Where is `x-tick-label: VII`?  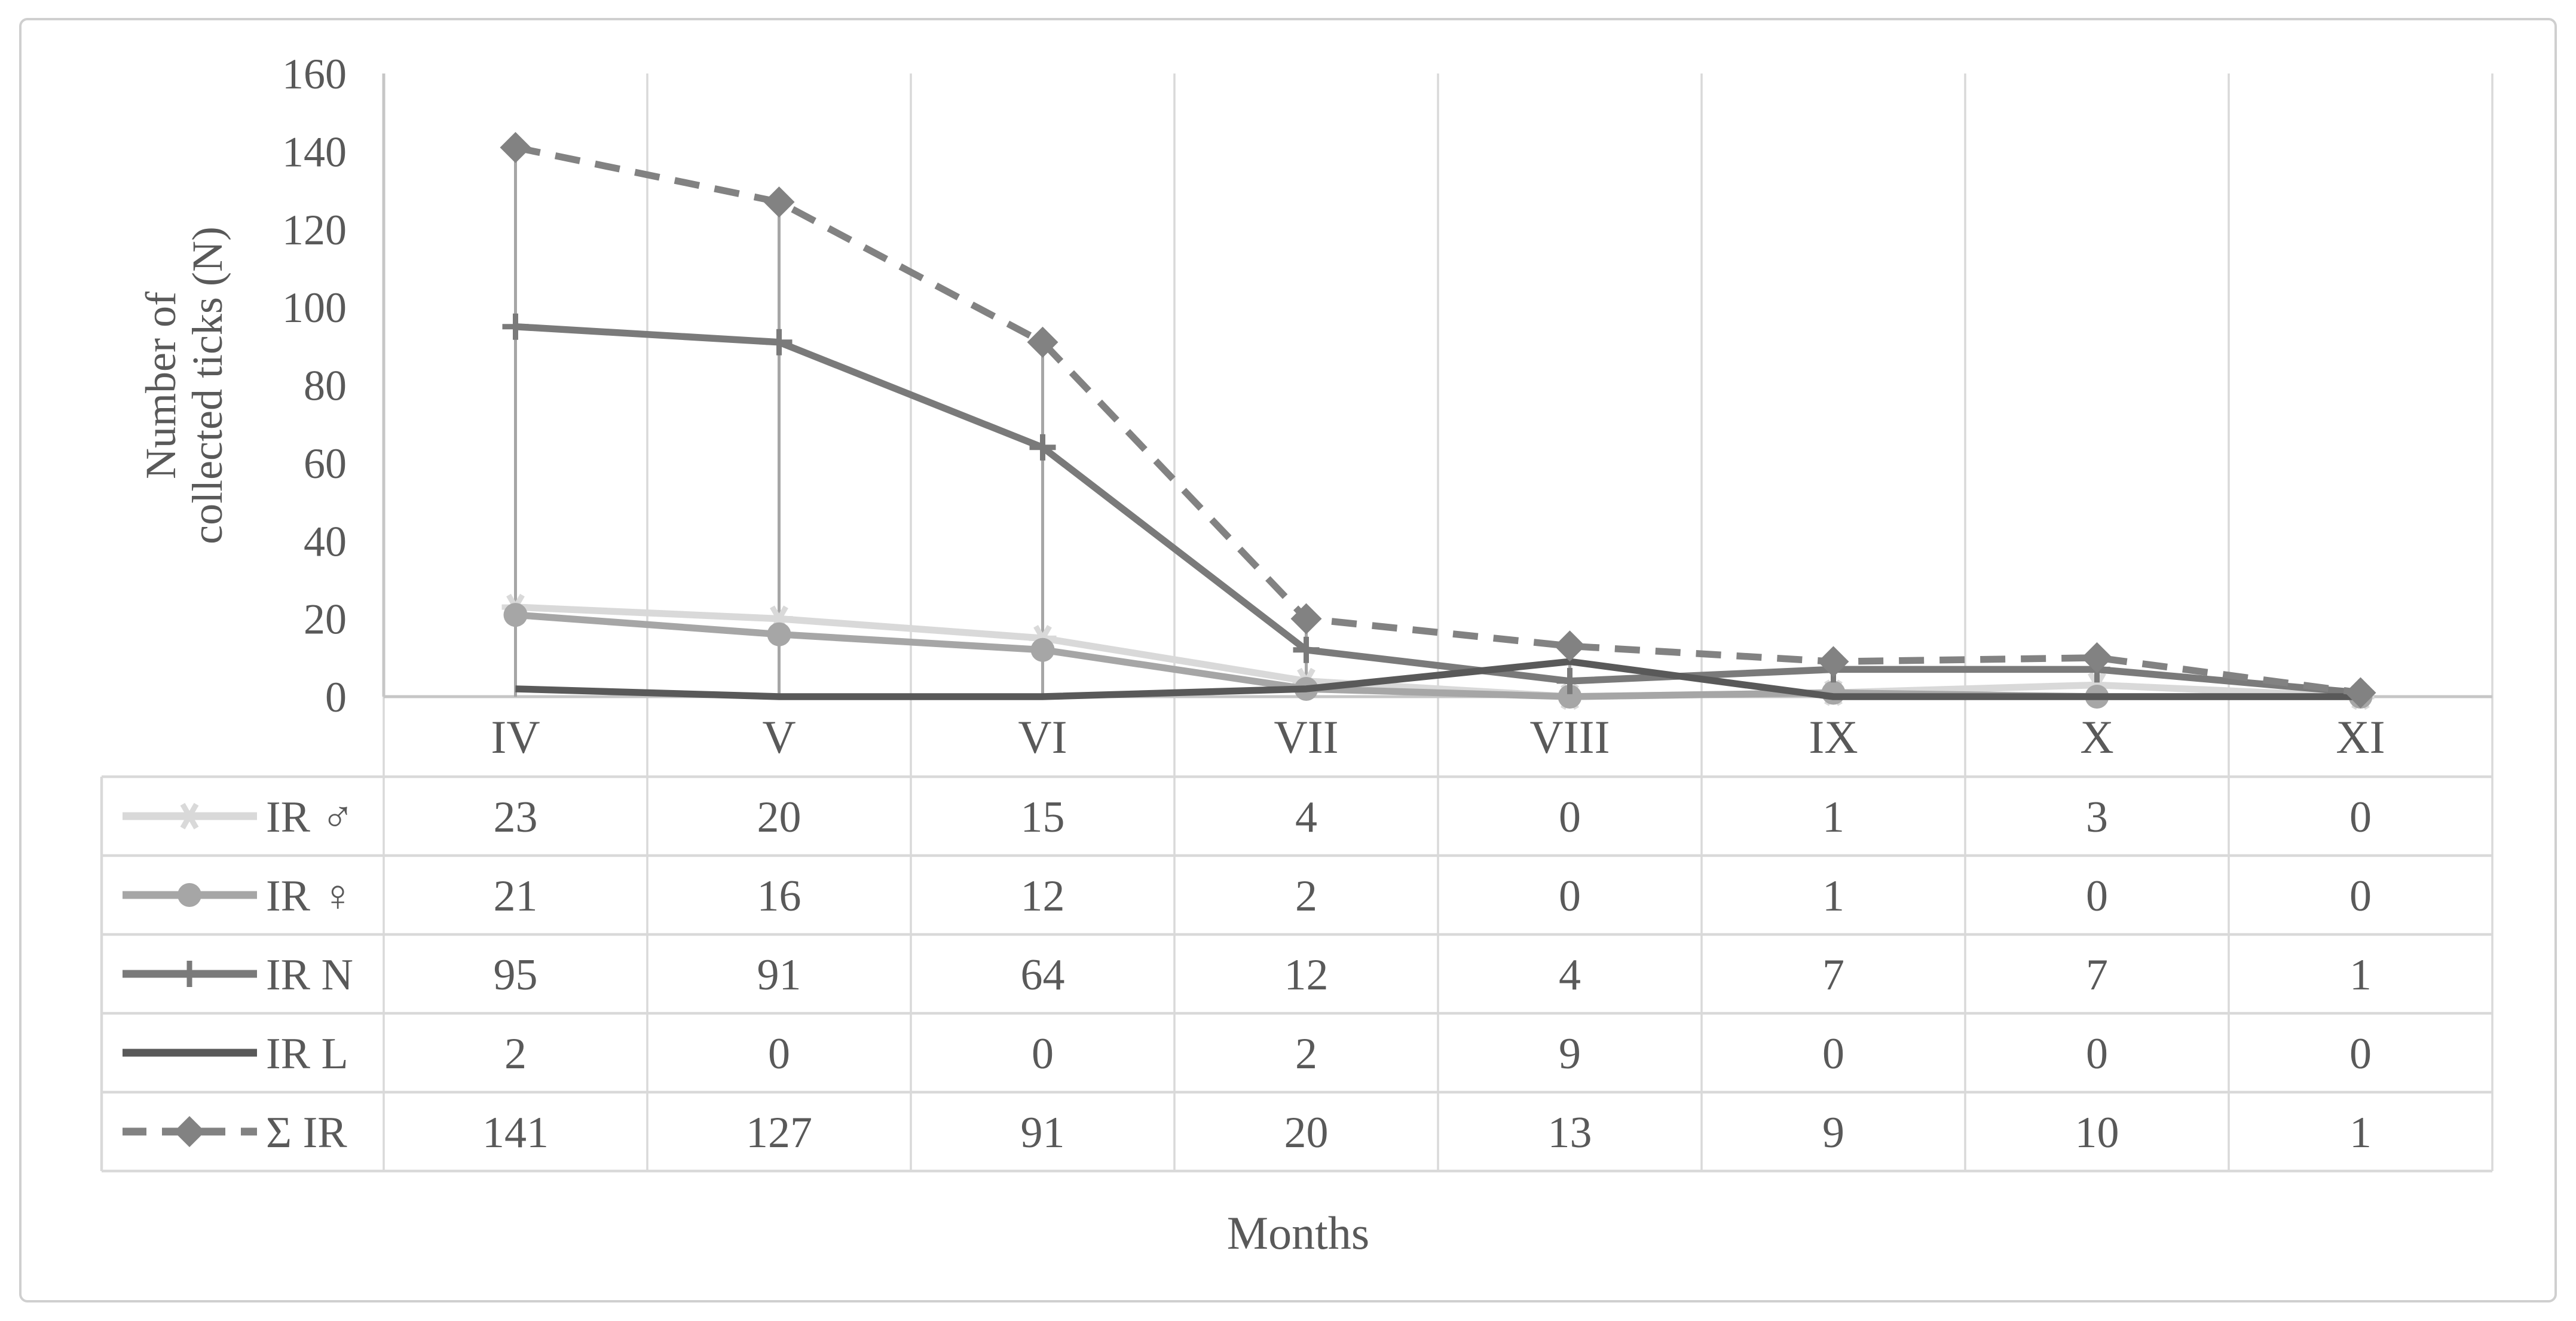
x-tick-label: VII is located at coordinates (1306, 737).